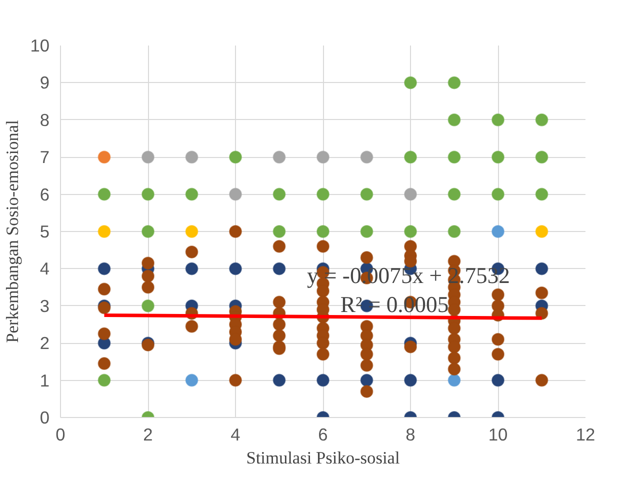 This screenshot has height=481, width=622. Describe the element at coordinates (45, 268) in the screenshot. I see `y-tick-label: 4` at that location.